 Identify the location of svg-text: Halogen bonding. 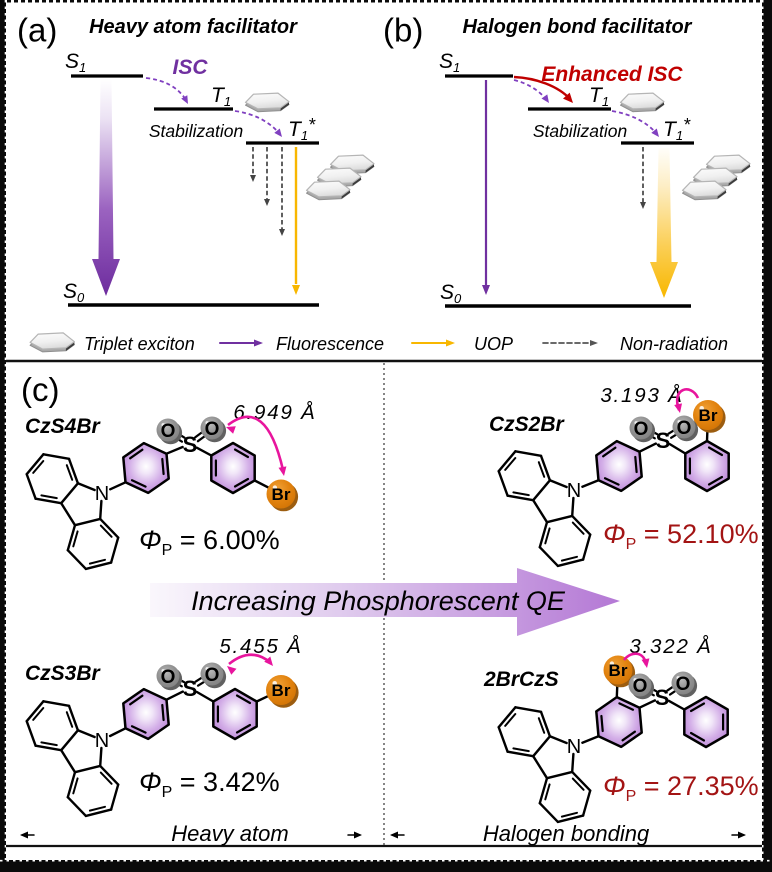
(566, 833).